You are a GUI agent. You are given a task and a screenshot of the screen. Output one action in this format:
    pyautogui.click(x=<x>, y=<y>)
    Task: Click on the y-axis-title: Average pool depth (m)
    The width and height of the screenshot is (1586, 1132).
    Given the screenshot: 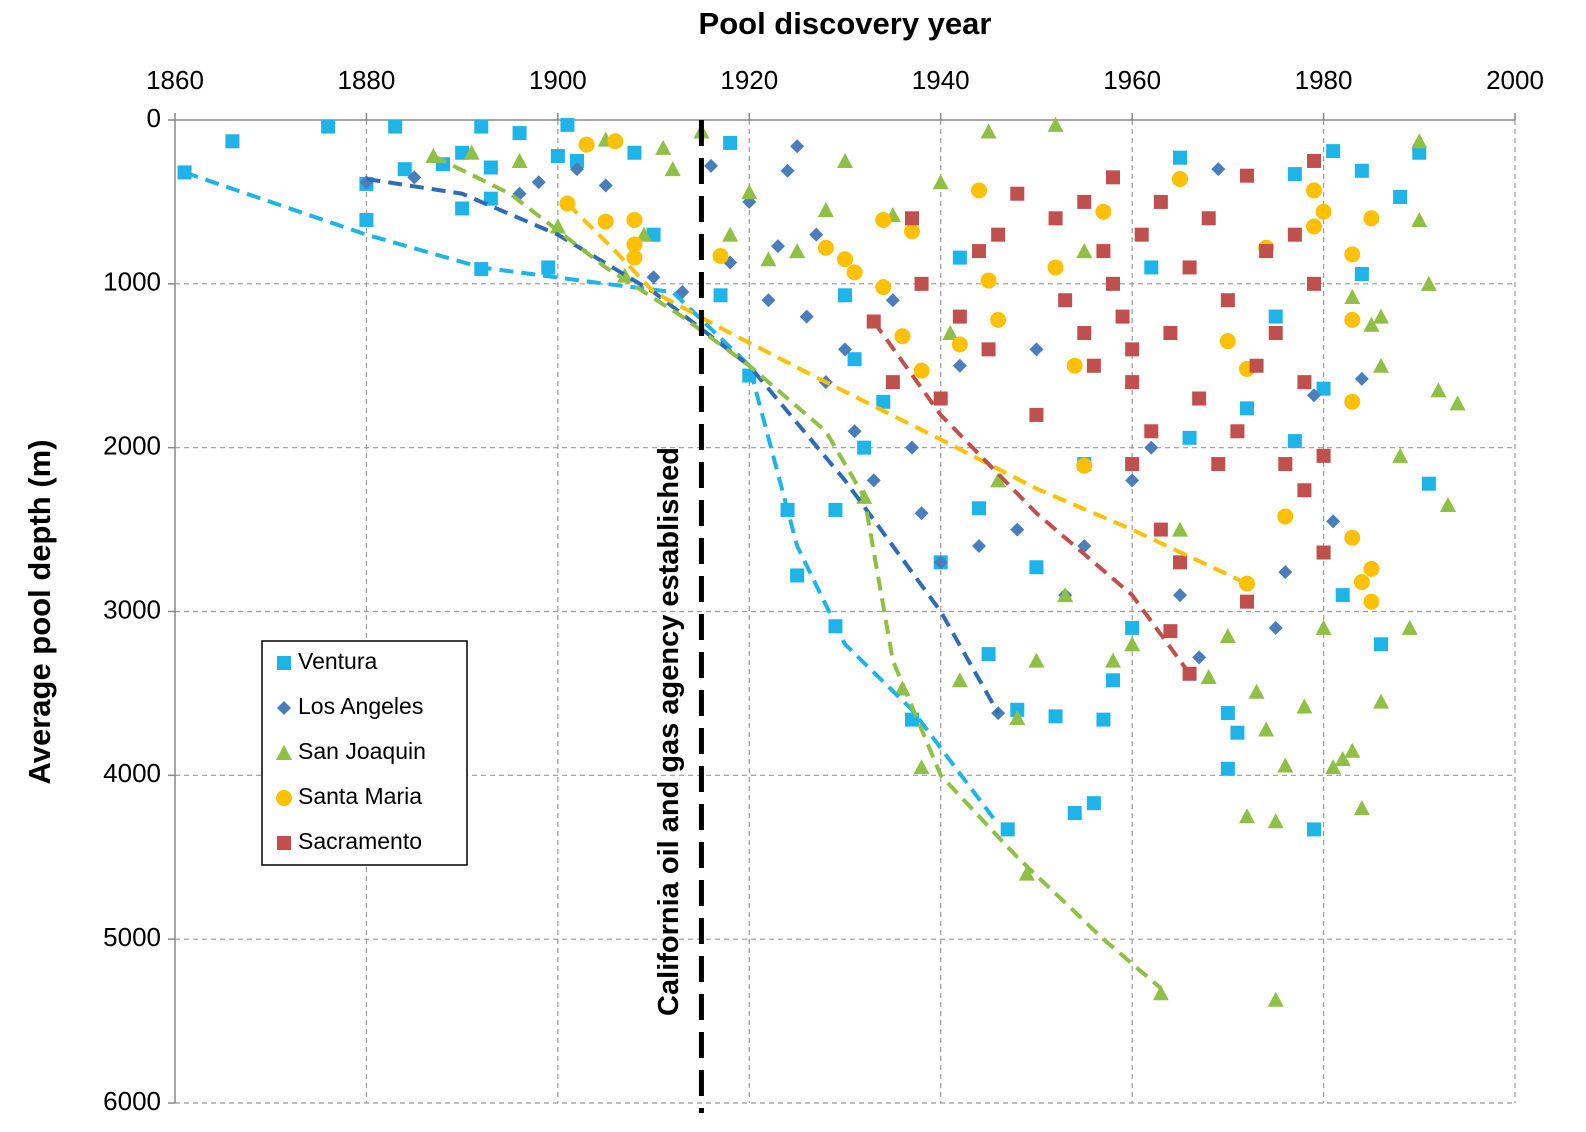 What is the action you would take?
    pyautogui.click(x=39, y=611)
    